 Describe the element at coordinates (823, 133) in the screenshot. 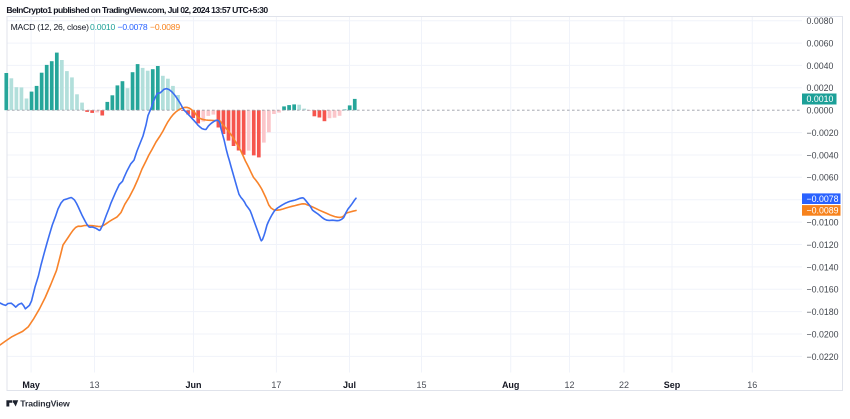

I see `svg-text: −0.0020` at that location.